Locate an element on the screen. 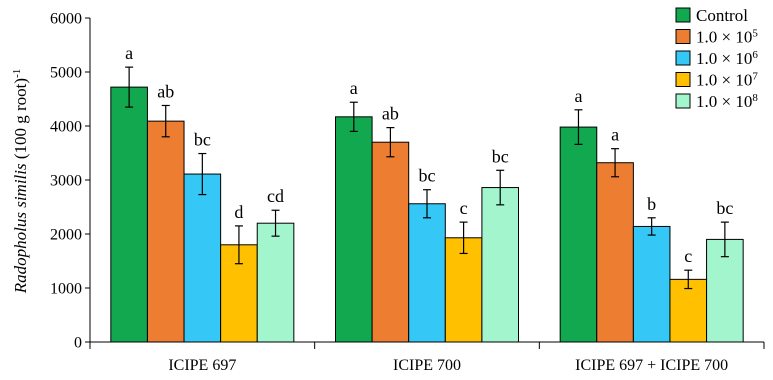  legend-label: Control is located at coordinates (722, 15).